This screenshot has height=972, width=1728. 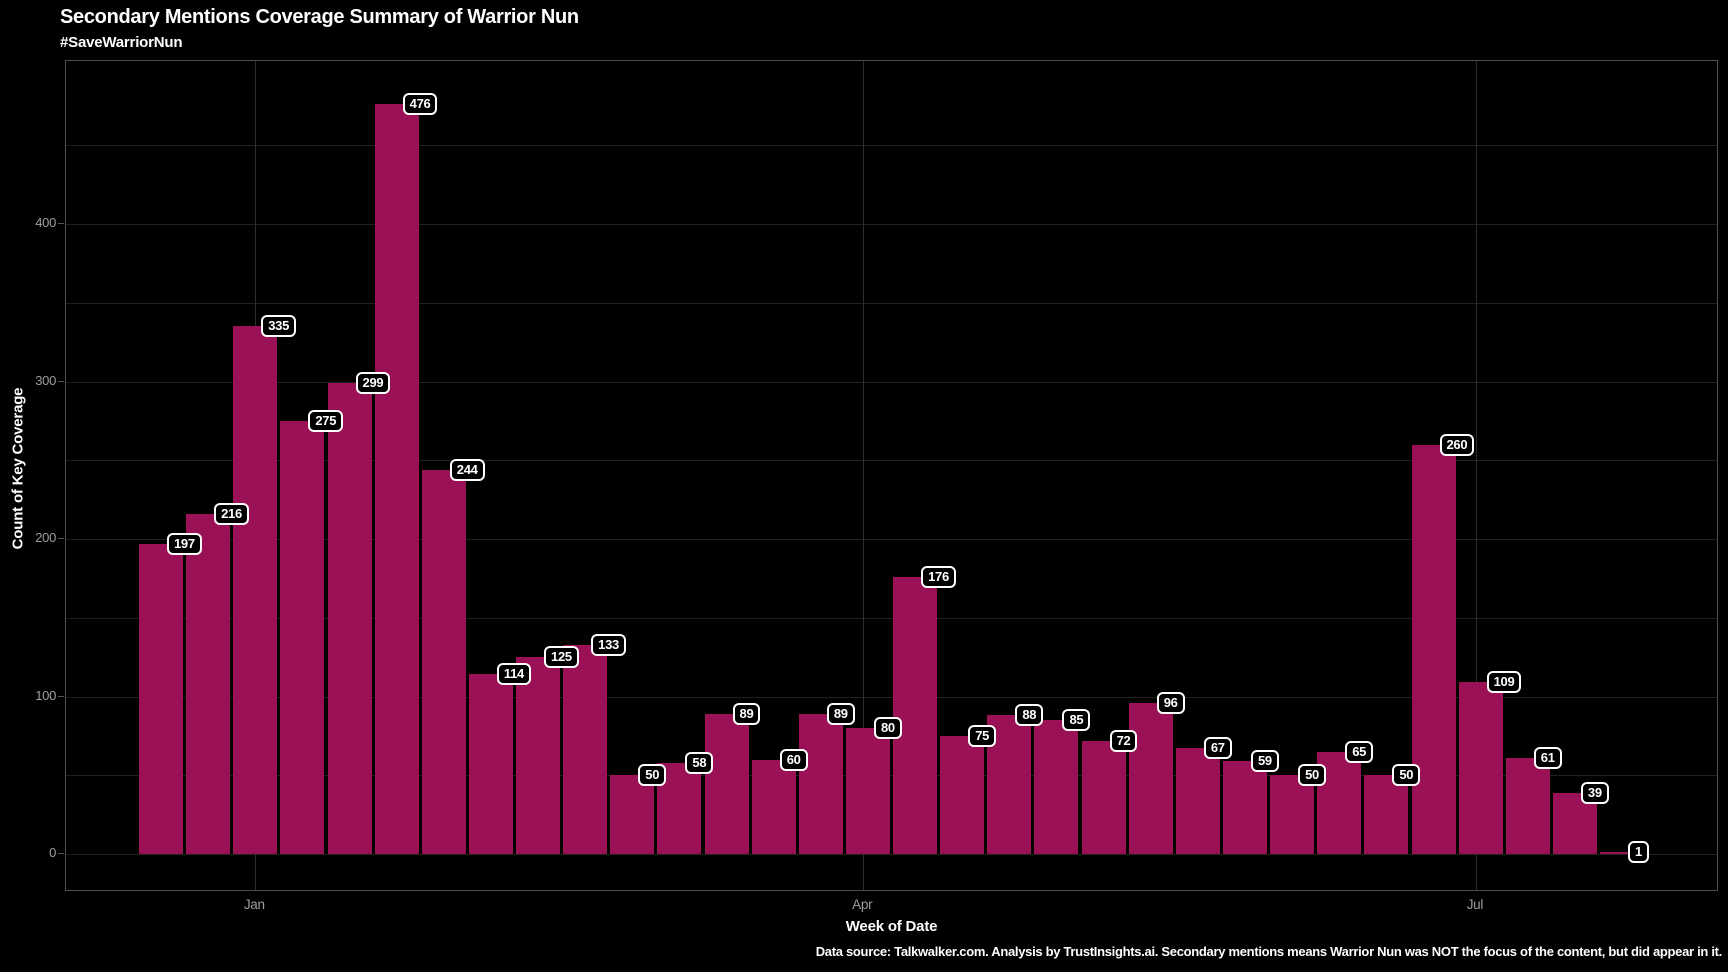 I want to click on x-axis-month-label: Jul, so click(x=1475, y=904).